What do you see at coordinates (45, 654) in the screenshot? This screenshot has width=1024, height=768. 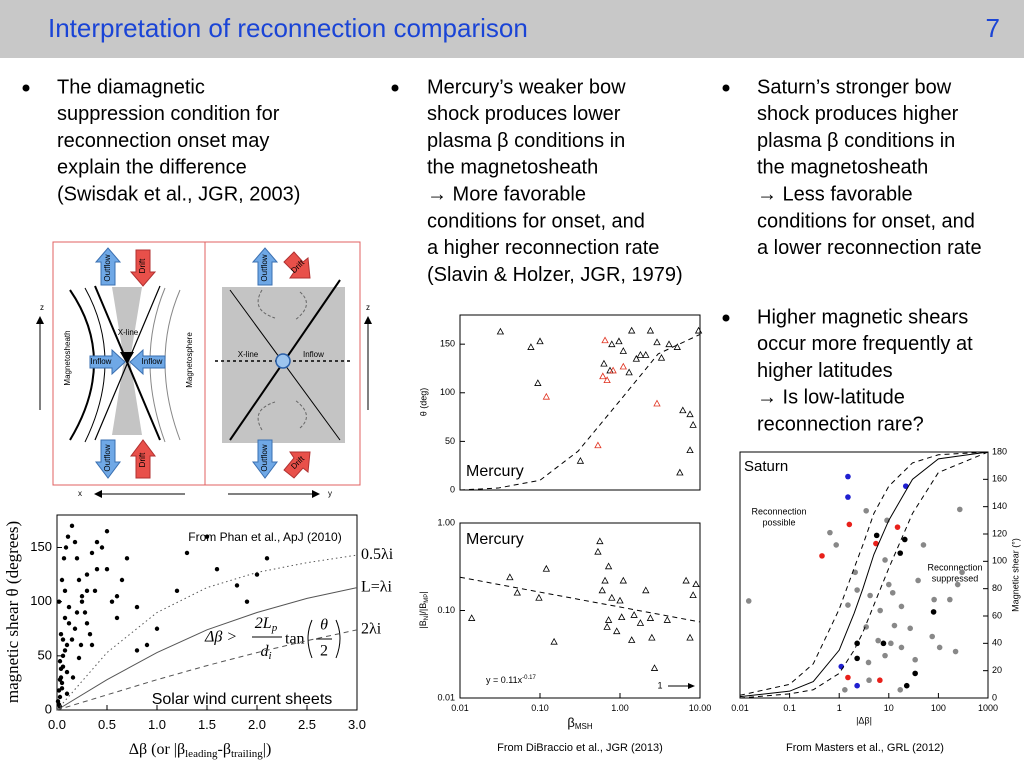 I see `y-tick-label: 50` at bounding box center [45, 654].